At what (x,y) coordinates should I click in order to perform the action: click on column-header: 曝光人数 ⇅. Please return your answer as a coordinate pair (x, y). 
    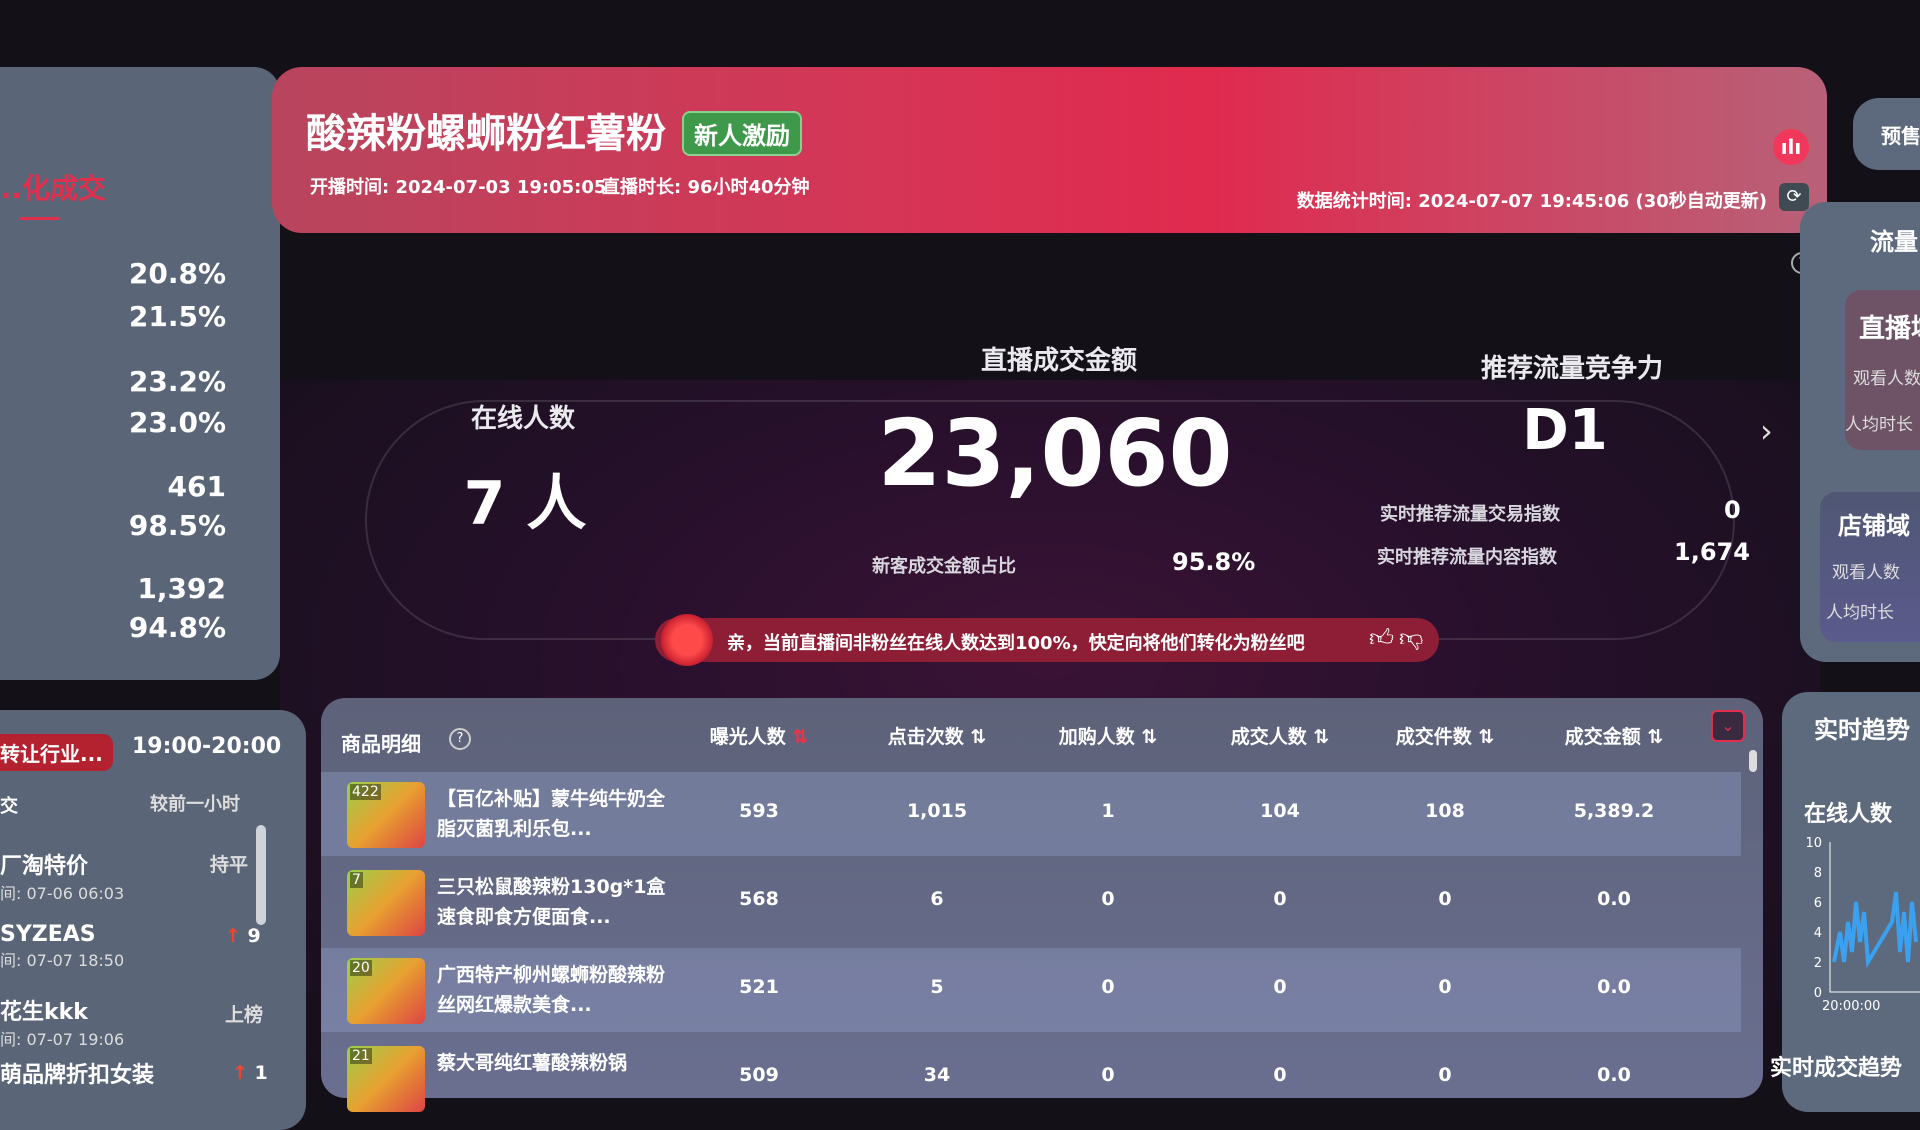
    Looking at the image, I should click on (759, 735).